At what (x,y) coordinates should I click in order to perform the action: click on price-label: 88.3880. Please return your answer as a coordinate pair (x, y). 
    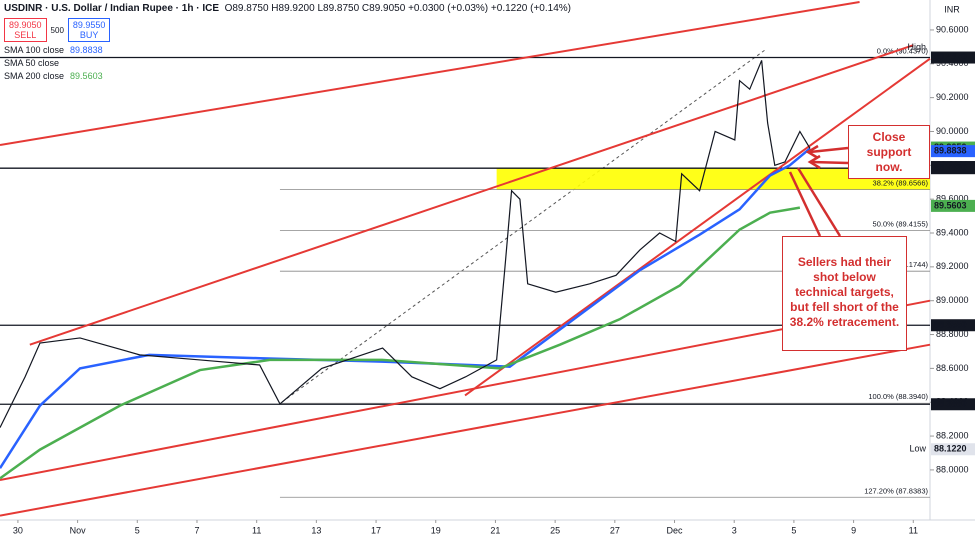
    Looking at the image, I should click on (950, 404).